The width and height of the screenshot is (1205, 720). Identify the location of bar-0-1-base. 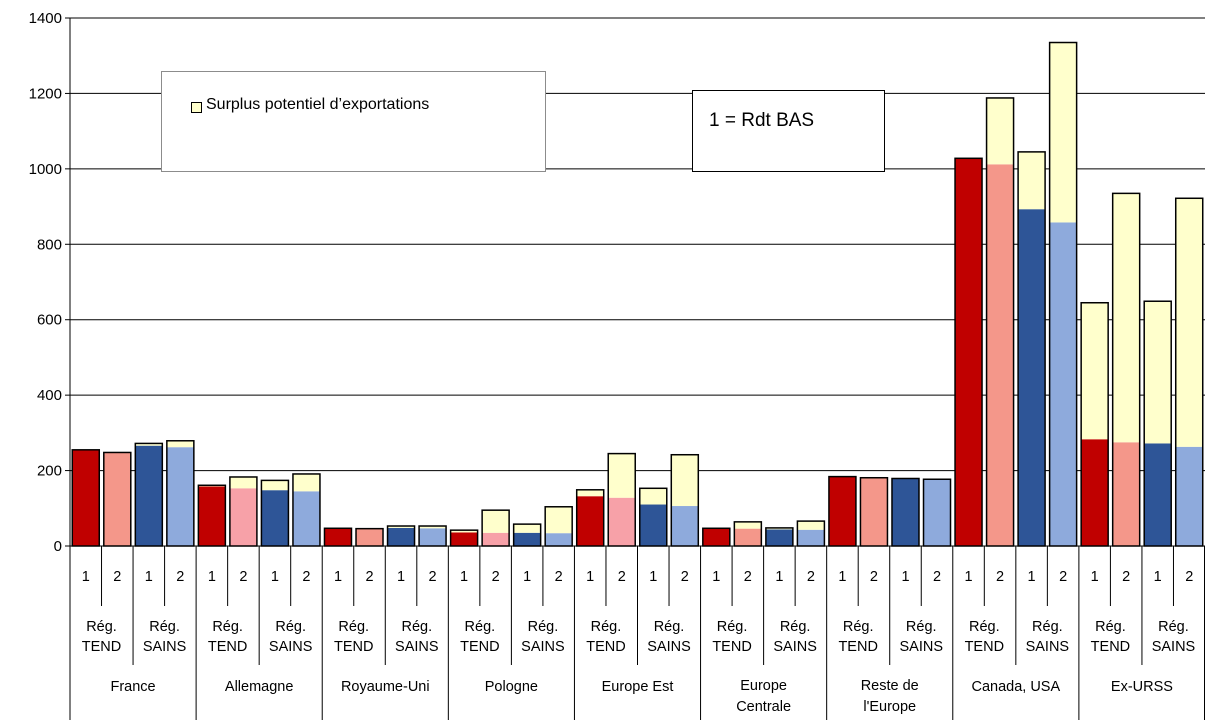
(117, 499).